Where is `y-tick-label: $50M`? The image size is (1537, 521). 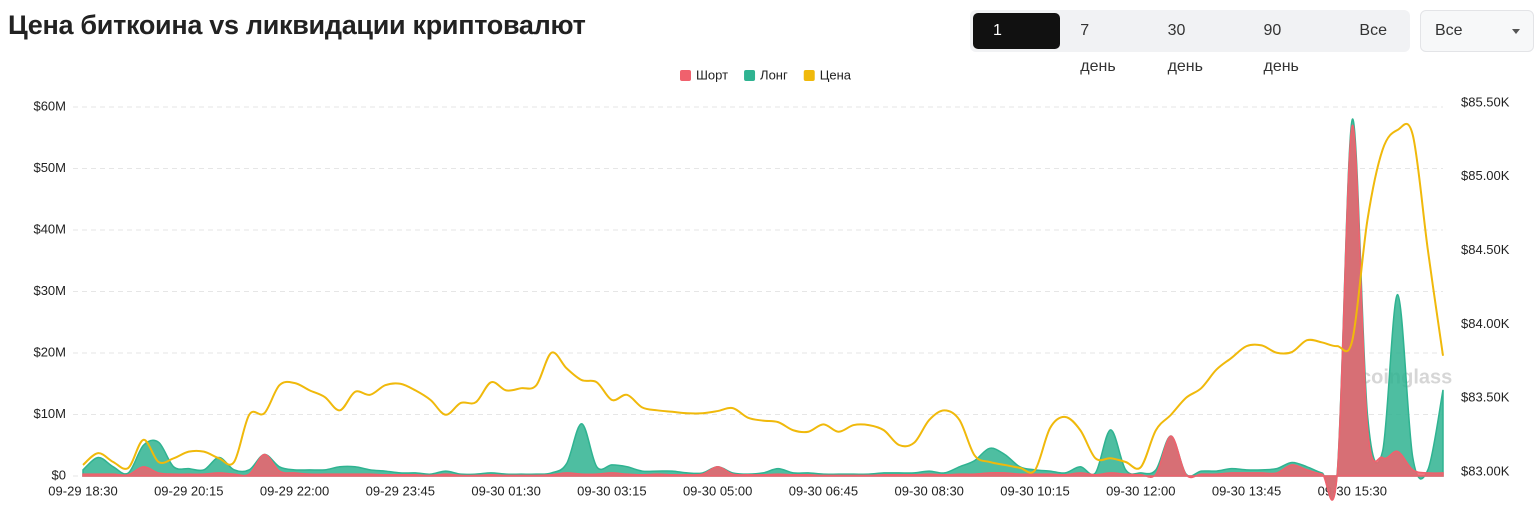
y-tick-label: $50M is located at coordinates (49, 167).